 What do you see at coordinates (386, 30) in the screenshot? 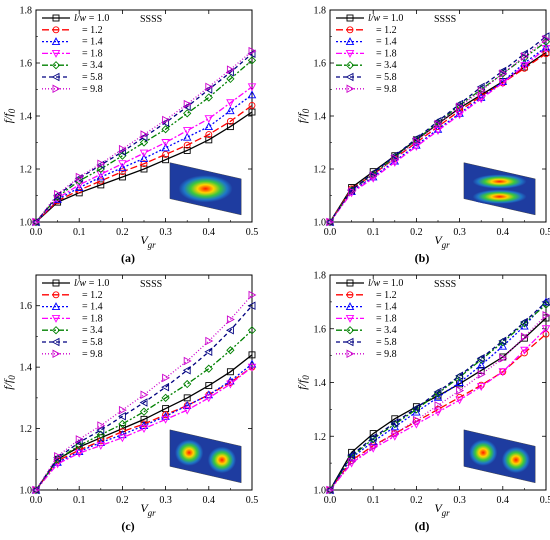
I see `legend-label: = 1.2` at bounding box center [386, 30].